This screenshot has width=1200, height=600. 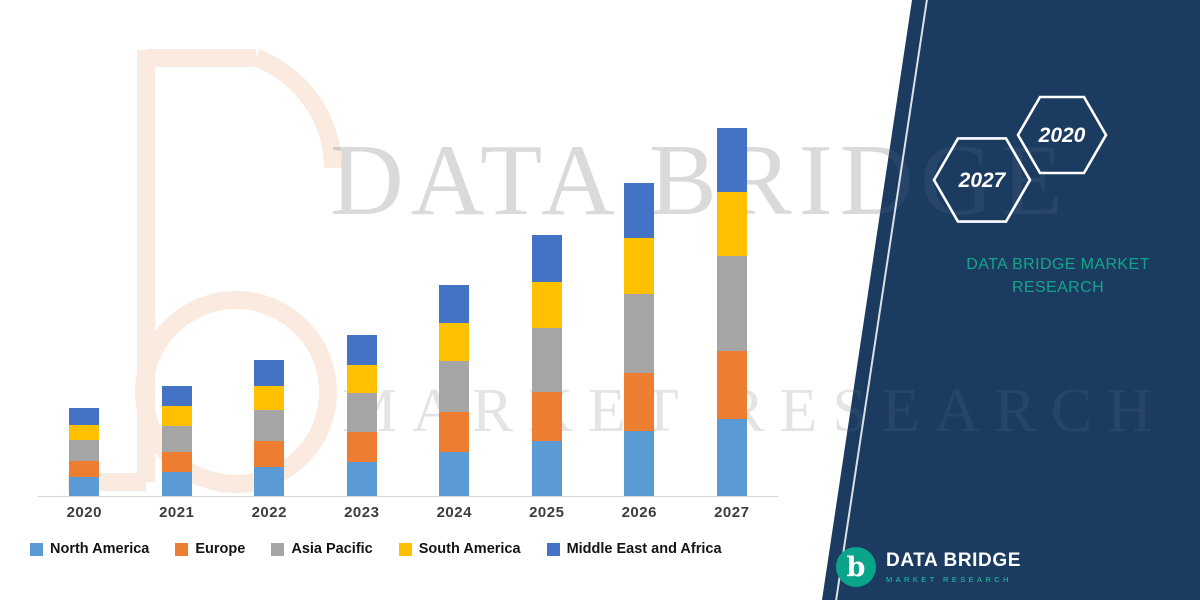 I want to click on year-hexagons: 2027 2020, so click(x=1020, y=159).